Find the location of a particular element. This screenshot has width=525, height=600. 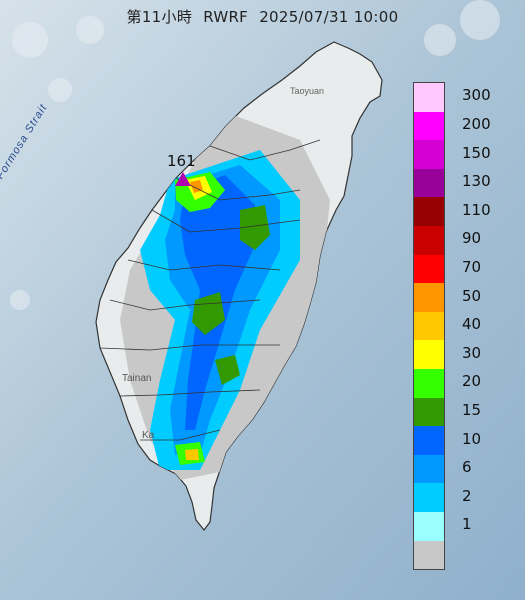

legend-label: 70 is located at coordinates (472, 266).